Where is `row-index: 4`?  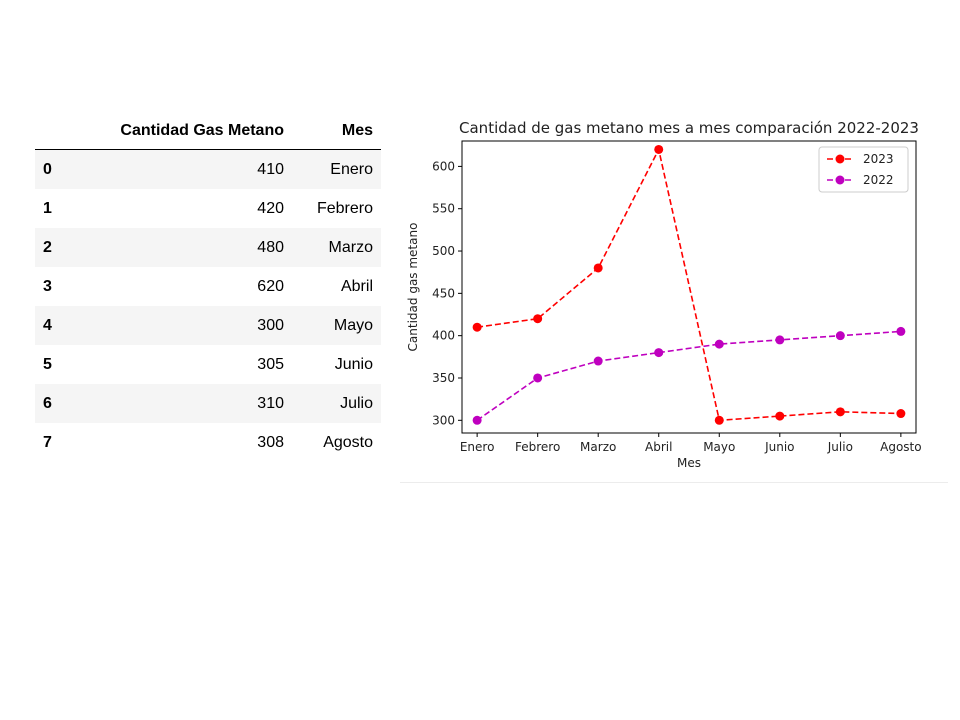
row-index: 4 is located at coordinates (47, 325).